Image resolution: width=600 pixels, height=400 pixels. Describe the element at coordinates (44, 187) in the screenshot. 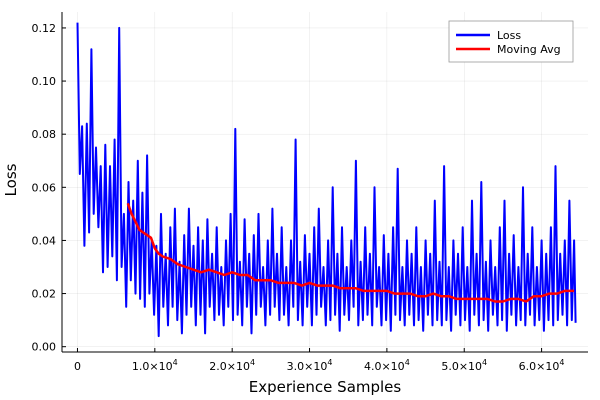

I see `y-tick-label: 0.06` at that location.